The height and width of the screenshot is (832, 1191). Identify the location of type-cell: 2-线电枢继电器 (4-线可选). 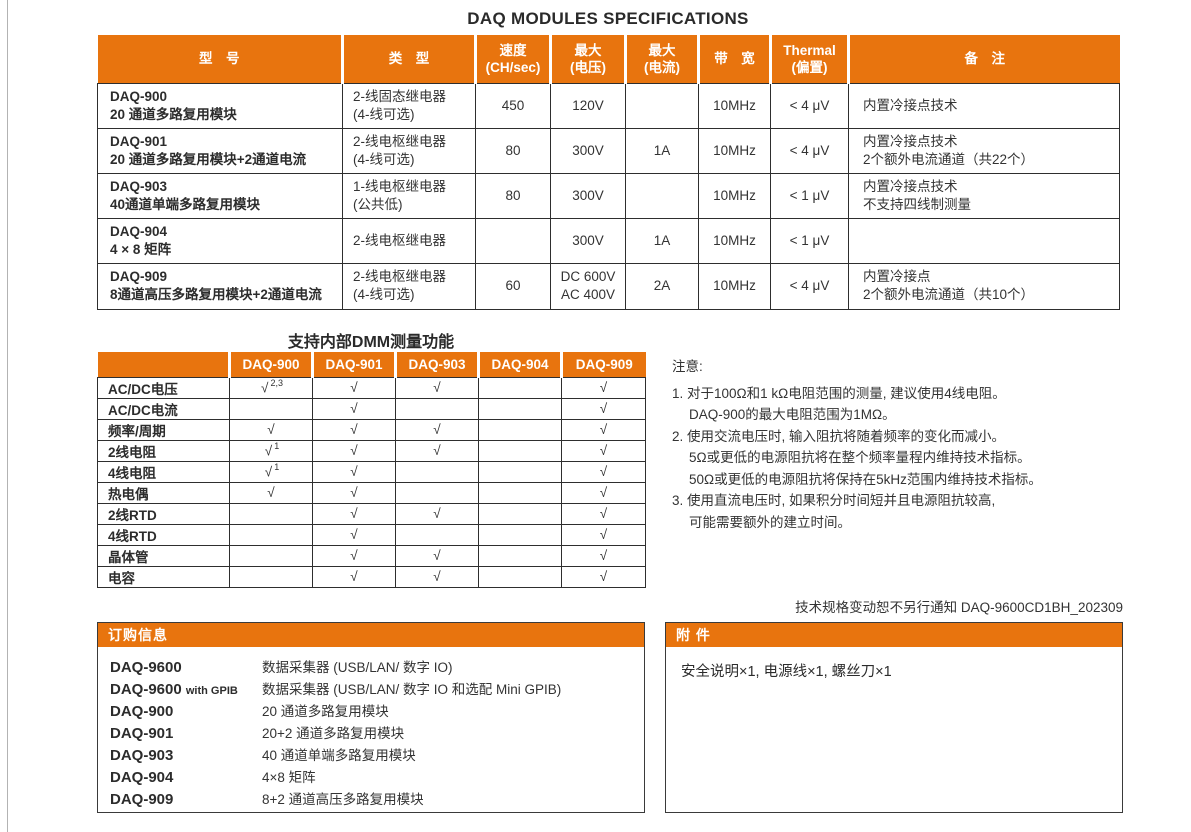
(409, 150).